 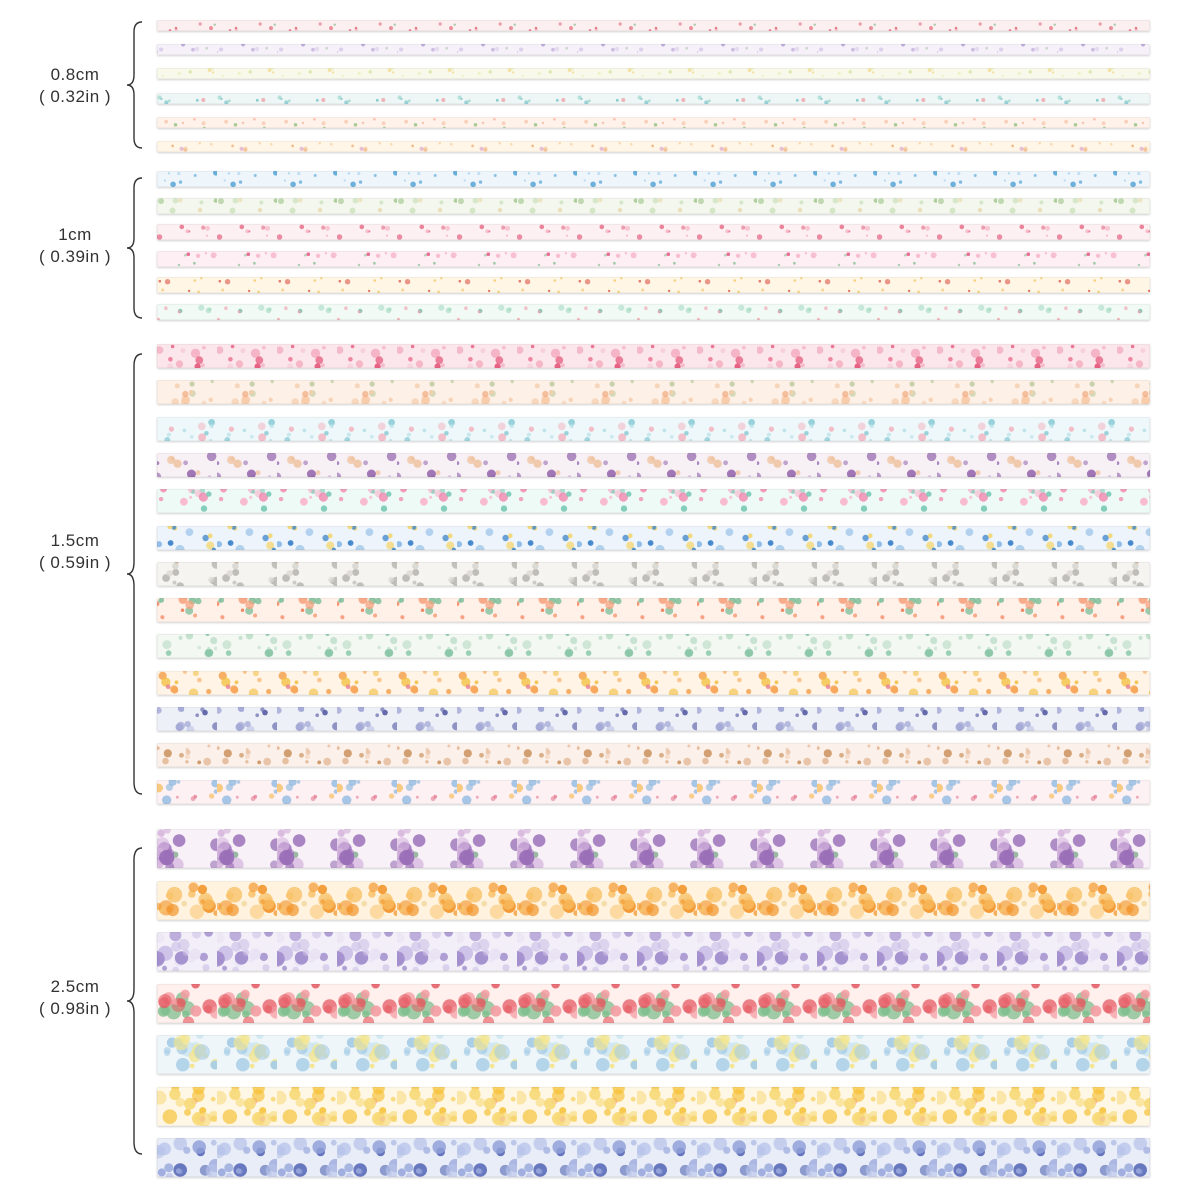 I want to click on width-label: 1cm ( 0.39in ), so click(x=75, y=246).